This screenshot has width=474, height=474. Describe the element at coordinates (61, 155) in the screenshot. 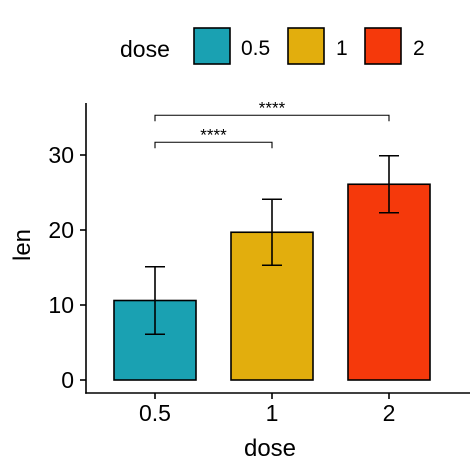

I see `y-tick-label-30: 30` at that location.